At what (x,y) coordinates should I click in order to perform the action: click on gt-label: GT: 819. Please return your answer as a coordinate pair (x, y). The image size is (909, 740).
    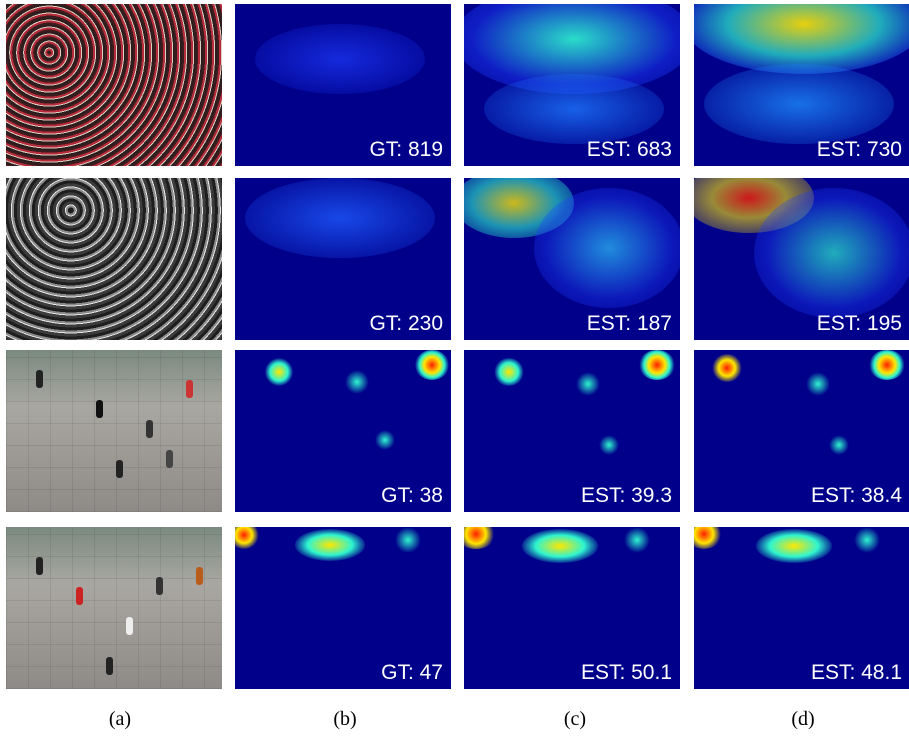
    Looking at the image, I should click on (406, 149).